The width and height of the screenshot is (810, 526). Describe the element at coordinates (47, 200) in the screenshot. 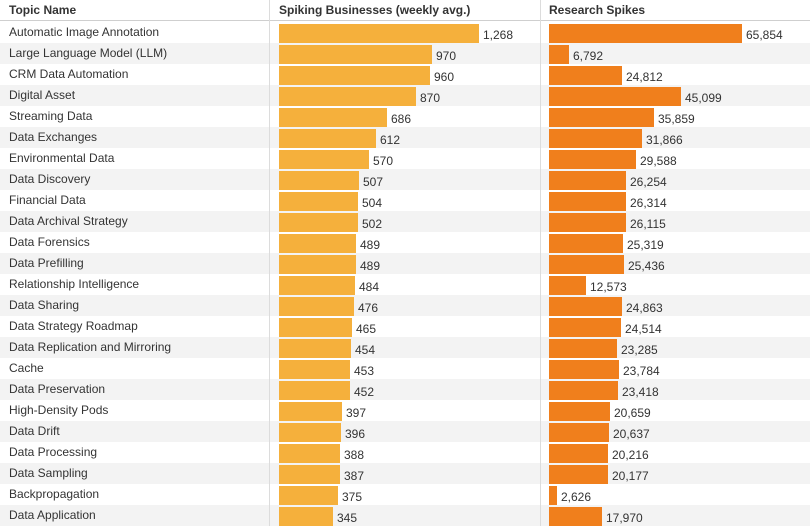

I see `topic-name: Financial Data` at that location.